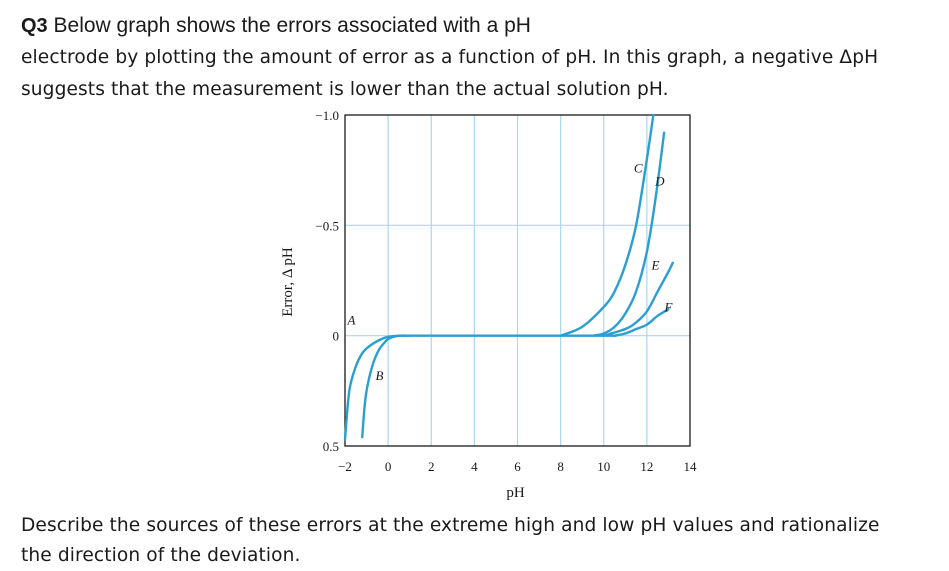 The height and width of the screenshot is (571, 949). Describe the element at coordinates (327, 115) in the screenshot. I see `y-tick-label: −1.0` at that location.